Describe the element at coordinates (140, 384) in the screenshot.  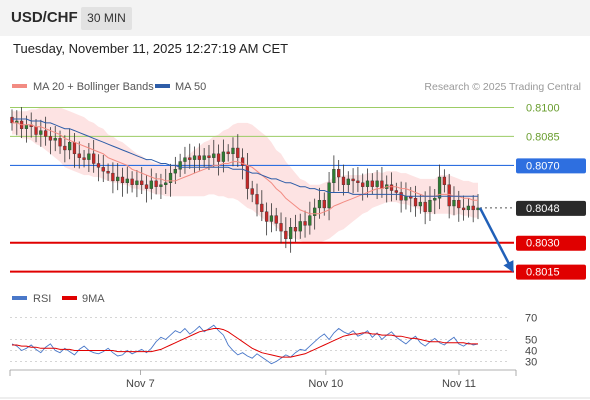
I see `x-tick-label: Nov 7` at that location.